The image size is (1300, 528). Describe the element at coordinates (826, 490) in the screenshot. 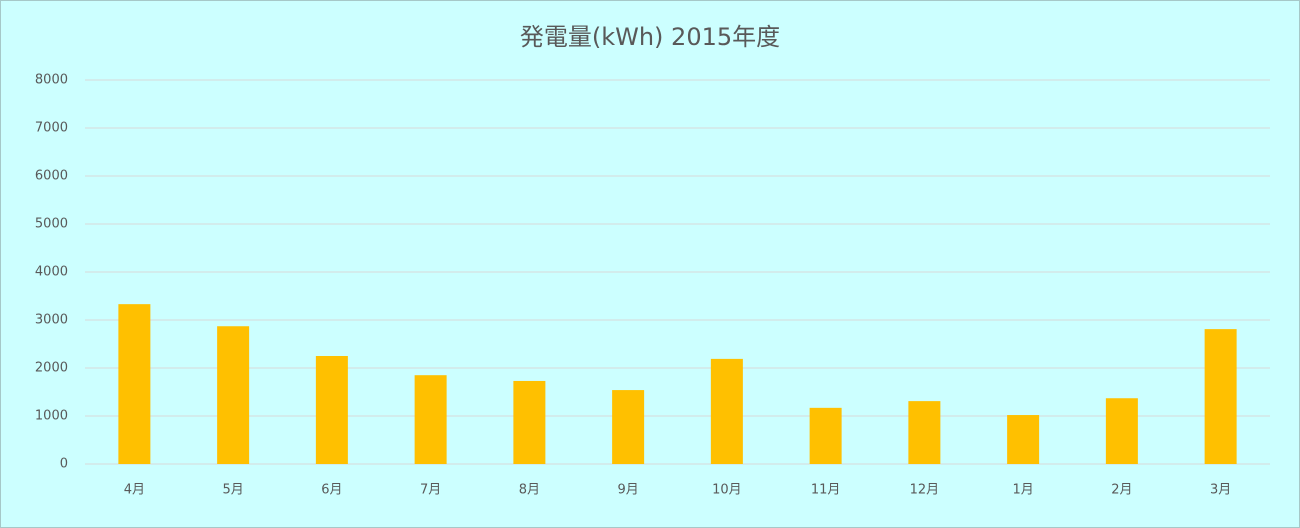

I see `x-tick-label: 11月` at that location.